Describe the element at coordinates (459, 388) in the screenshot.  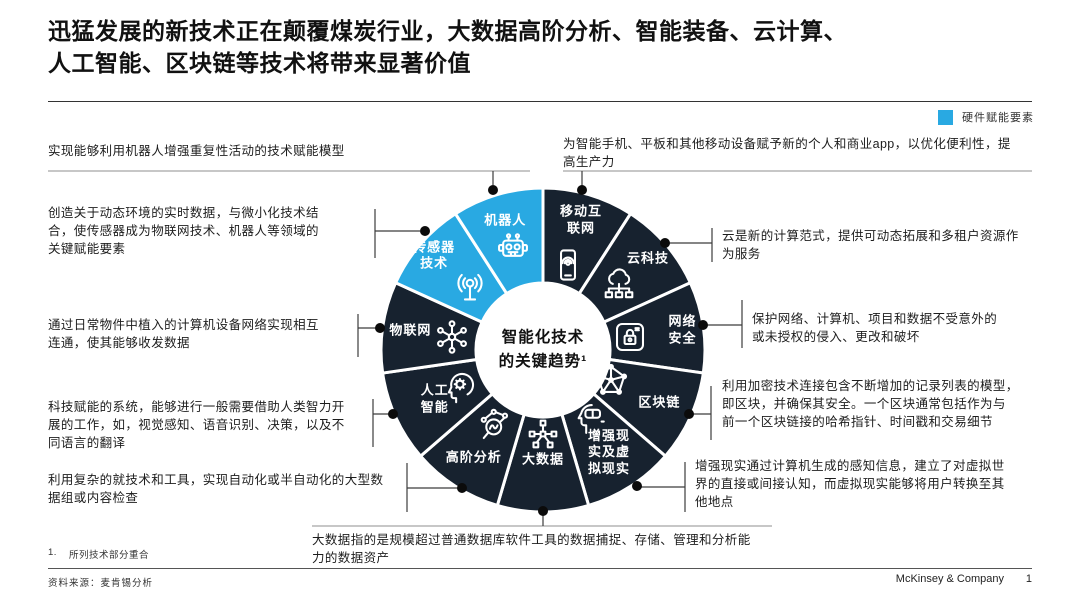
I see `ai-icon` at that location.